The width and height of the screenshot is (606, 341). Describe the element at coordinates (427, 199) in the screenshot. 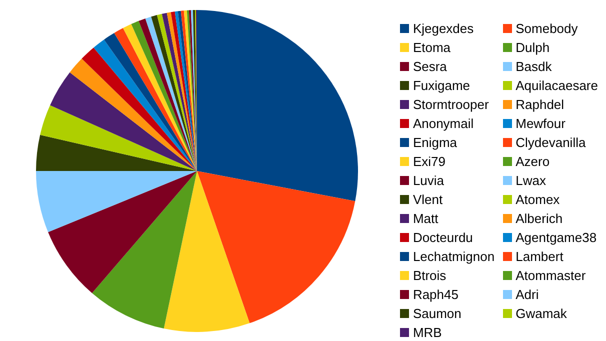

I see `legend-label: Vlent` at that location.